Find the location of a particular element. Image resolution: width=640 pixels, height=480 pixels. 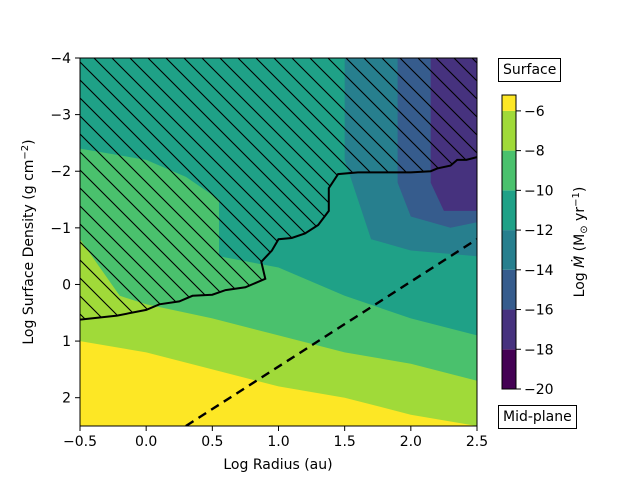

colorbar-frame is located at coordinates (509, 242).